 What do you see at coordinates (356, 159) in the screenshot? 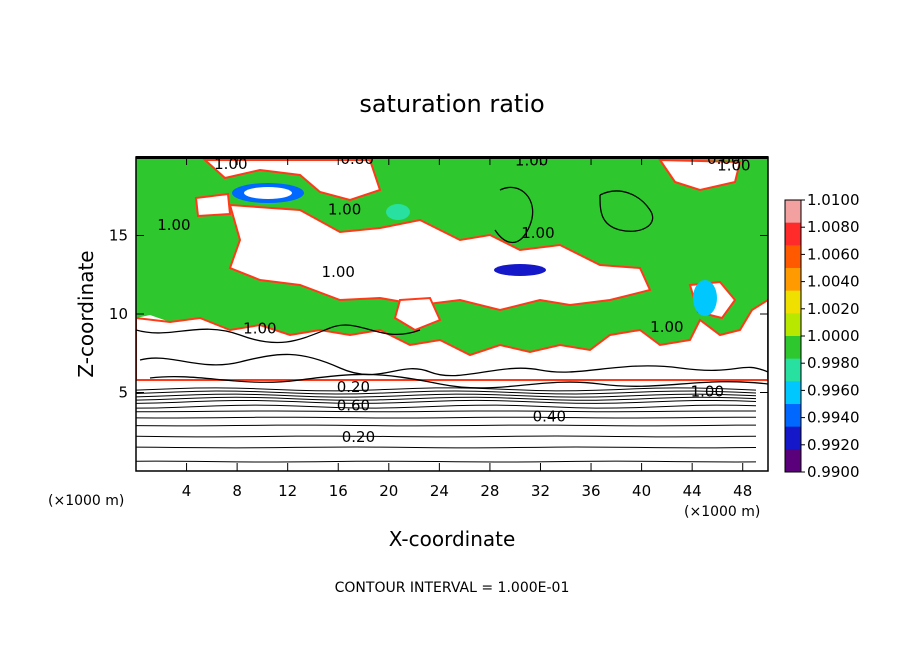
I see `contour-label: 0.80` at bounding box center [356, 159].